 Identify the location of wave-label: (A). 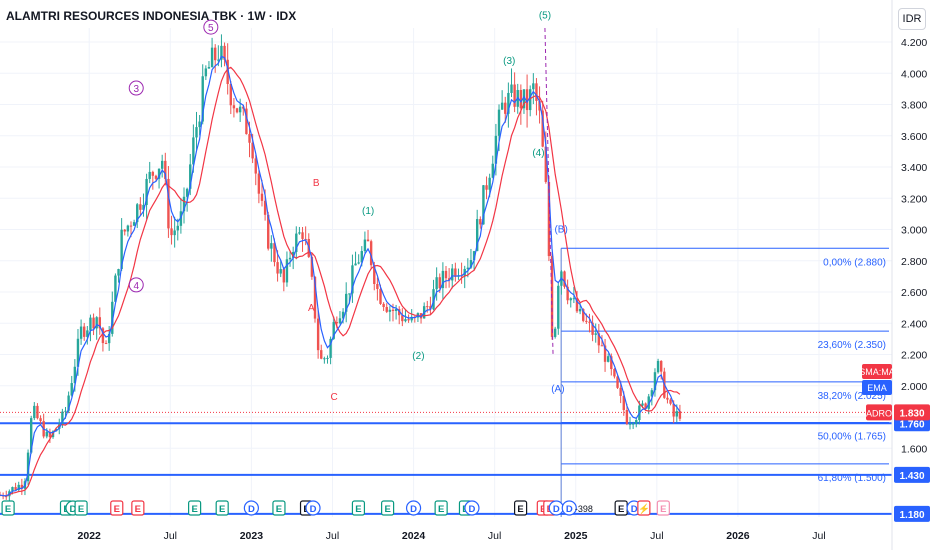
(557, 389).